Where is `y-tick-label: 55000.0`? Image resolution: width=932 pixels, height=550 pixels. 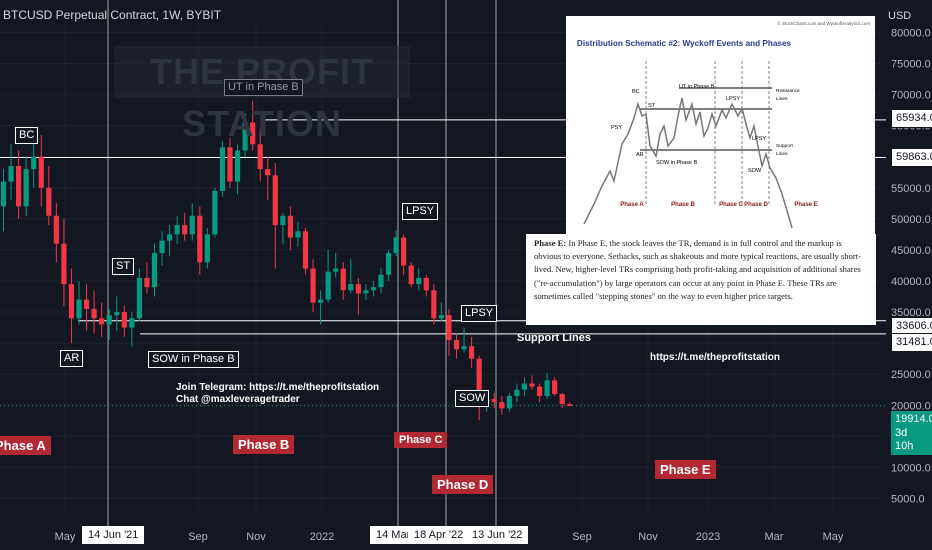 y-tick-label: 55000.0 is located at coordinates (911, 189).